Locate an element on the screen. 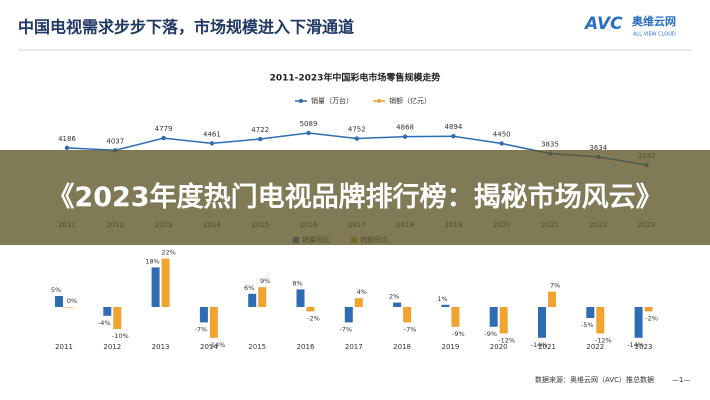 The width and height of the screenshot is (710, 400). value-label: 3835 is located at coordinates (550, 145).